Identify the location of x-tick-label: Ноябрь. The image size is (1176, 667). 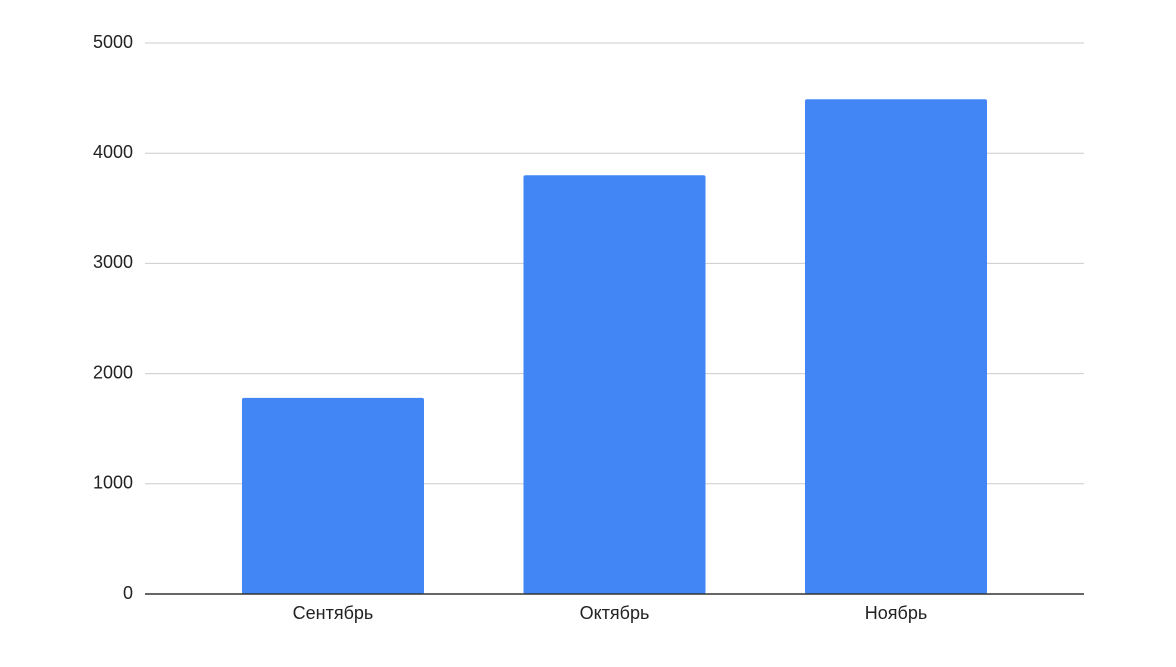
(896, 613).